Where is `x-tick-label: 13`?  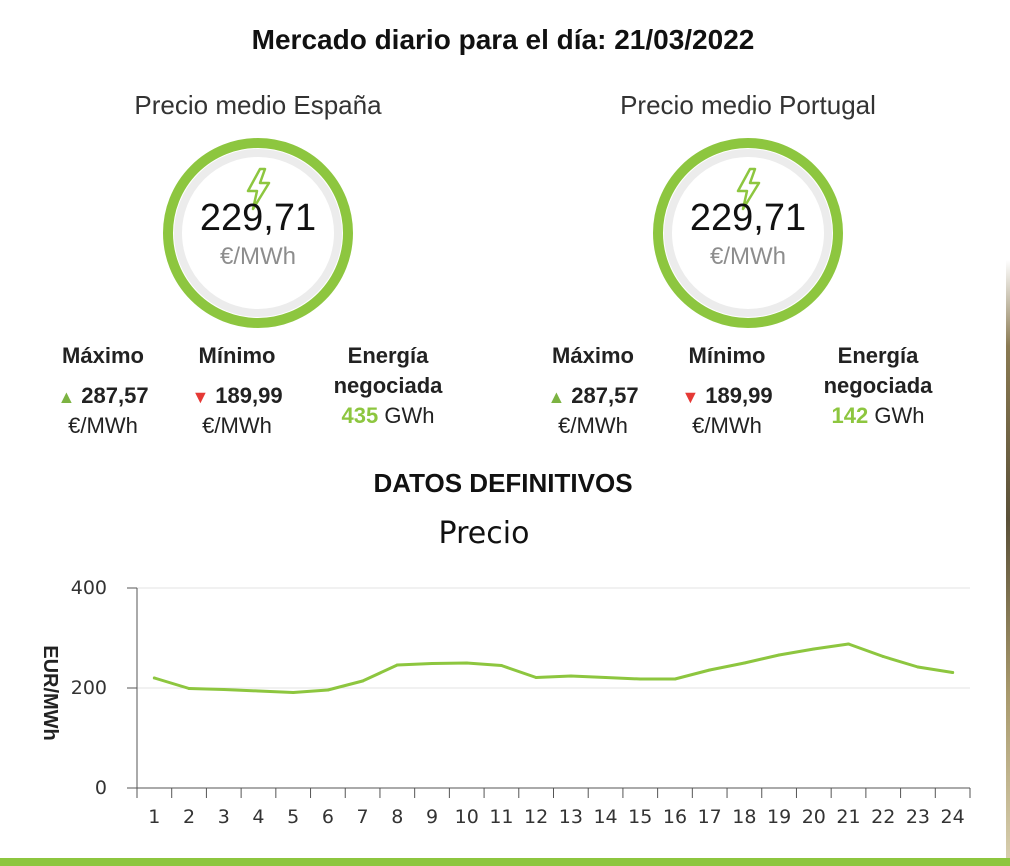
x-tick-label: 13 is located at coordinates (571, 817).